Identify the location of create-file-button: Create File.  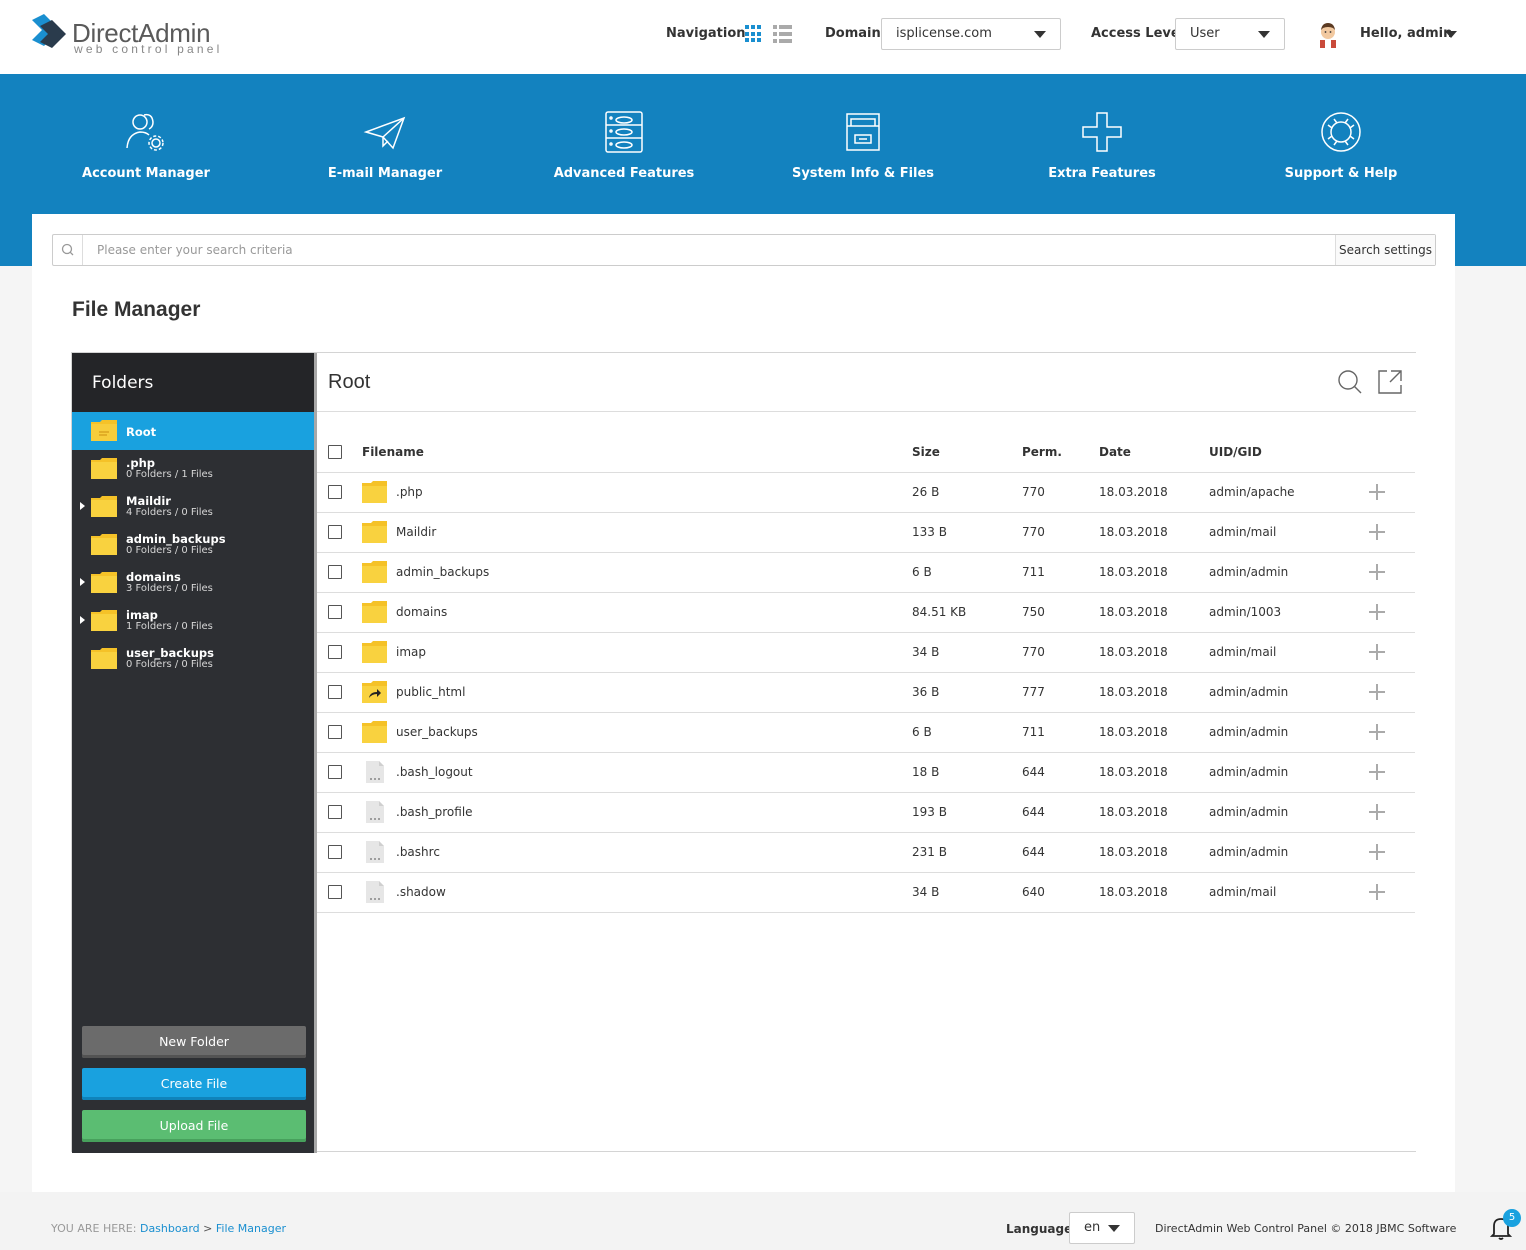
(194, 1084).